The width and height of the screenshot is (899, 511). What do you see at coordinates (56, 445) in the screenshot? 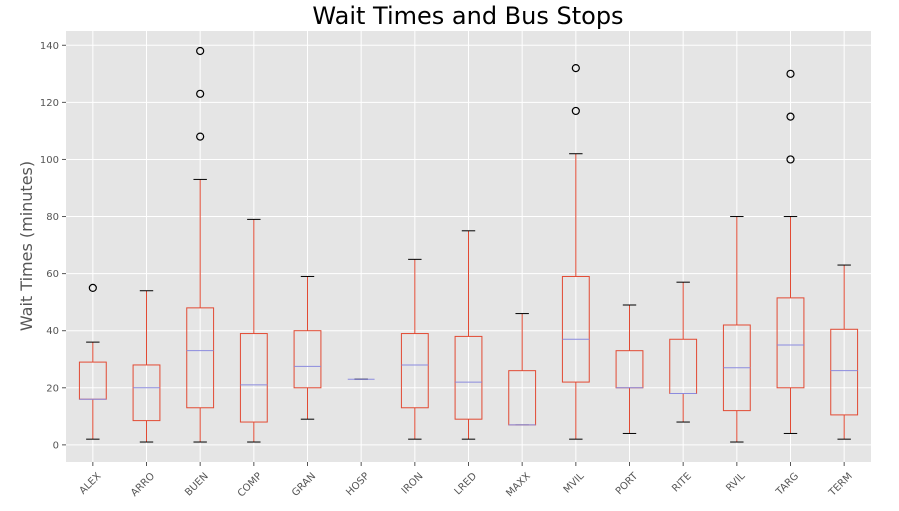
I see `y-tick-label: 0` at bounding box center [56, 445].